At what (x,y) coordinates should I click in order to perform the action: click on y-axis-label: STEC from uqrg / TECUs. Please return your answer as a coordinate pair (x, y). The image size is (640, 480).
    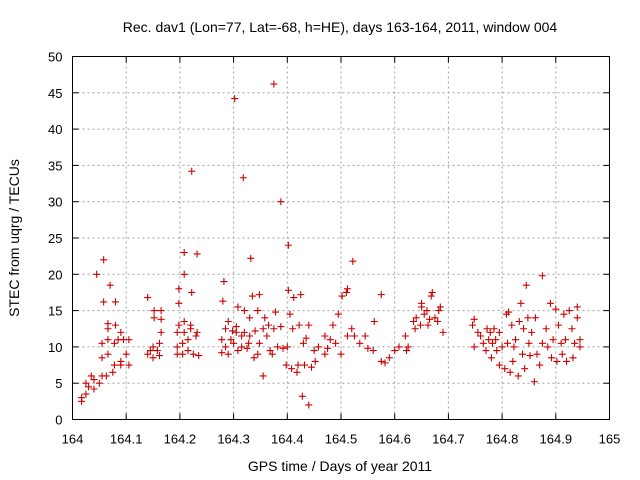
    Looking at the image, I should click on (14, 238).